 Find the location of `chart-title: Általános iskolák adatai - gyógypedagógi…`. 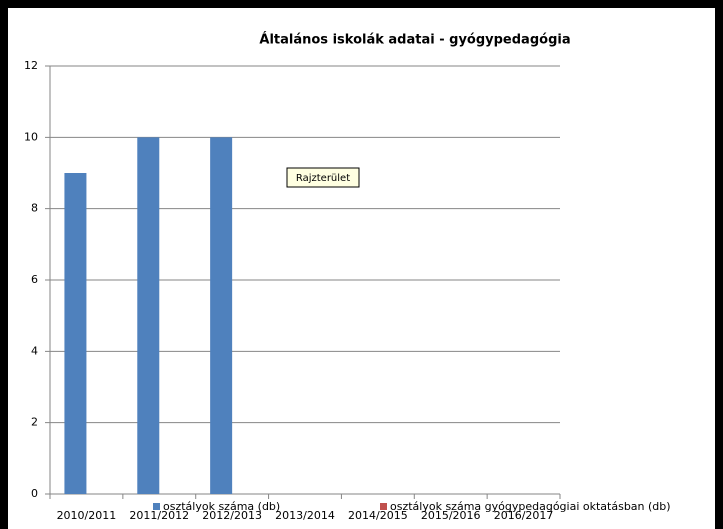

chart-title: Általános iskolák adatai - gyógypedagógi… is located at coordinates (414, 40).